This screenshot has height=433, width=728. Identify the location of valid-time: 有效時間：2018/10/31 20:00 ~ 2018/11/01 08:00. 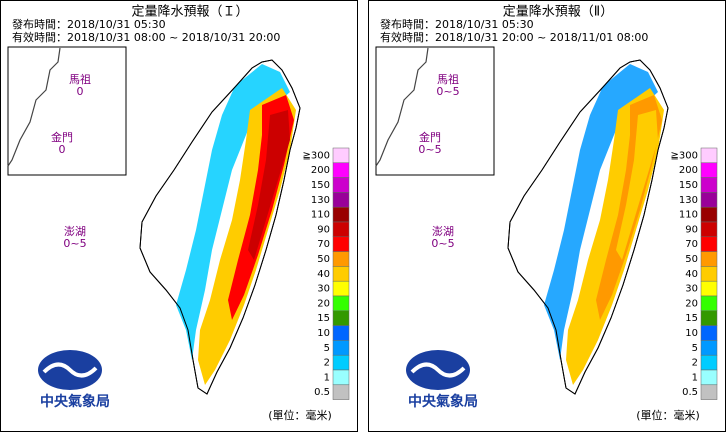
(514, 37).